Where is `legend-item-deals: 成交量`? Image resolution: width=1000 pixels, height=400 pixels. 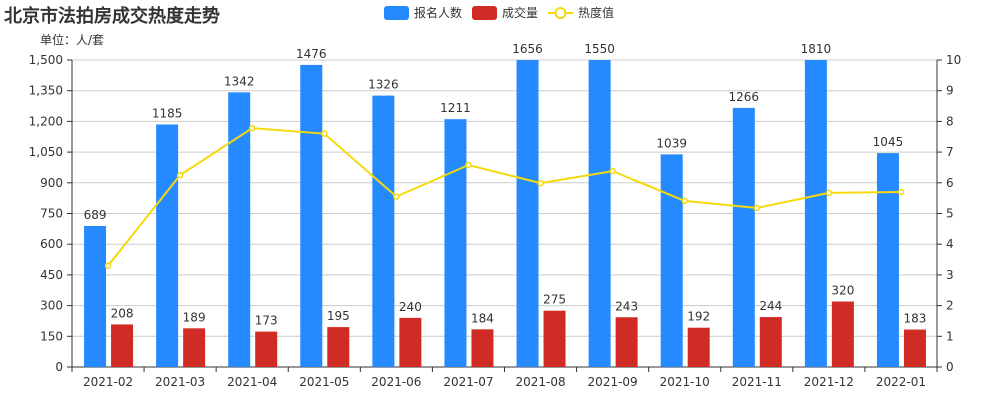 legend-item-deals: 成交量 is located at coordinates (505, 12).